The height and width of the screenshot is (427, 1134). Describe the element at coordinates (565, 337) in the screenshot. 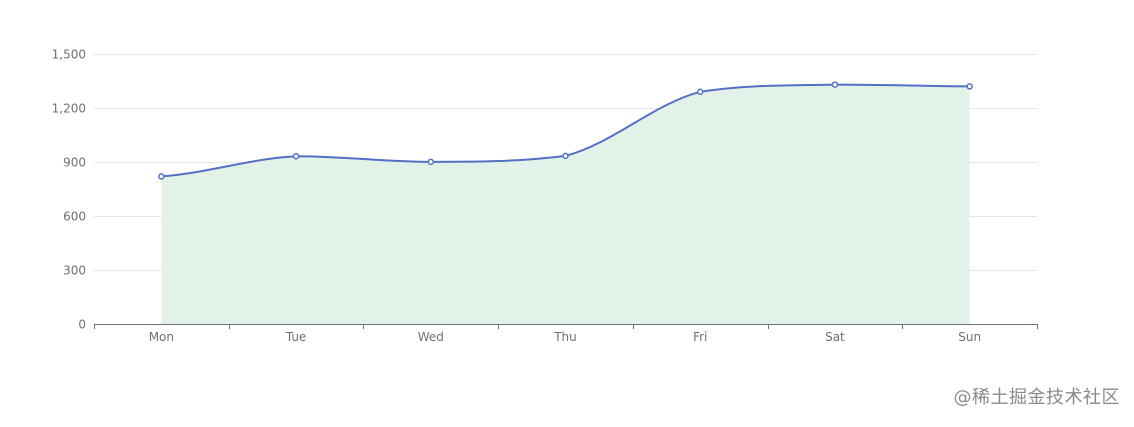

I see `x-tick-label: Thu` at that location.